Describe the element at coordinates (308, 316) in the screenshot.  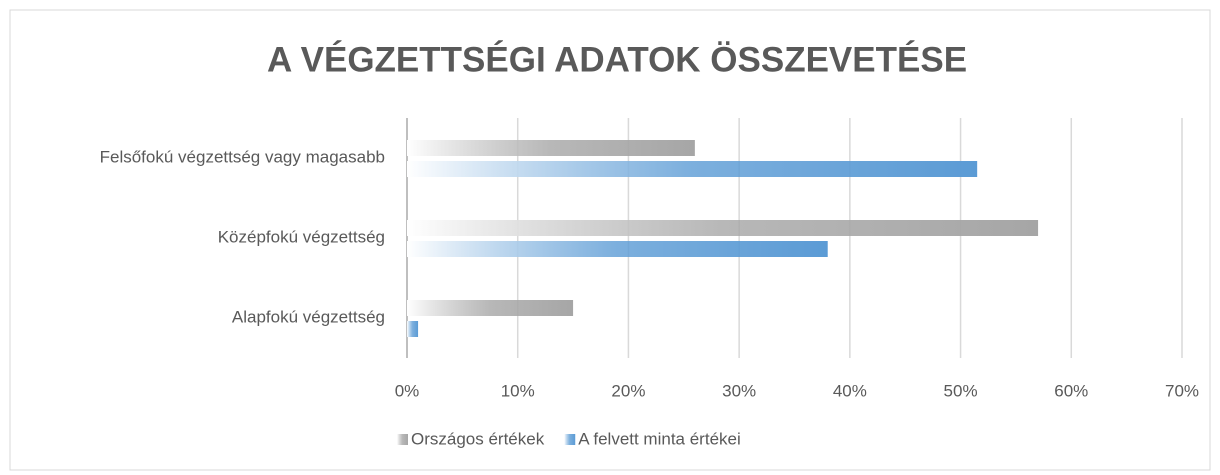
I see `y-tick-label: Alapfokú végzettség` at that location.